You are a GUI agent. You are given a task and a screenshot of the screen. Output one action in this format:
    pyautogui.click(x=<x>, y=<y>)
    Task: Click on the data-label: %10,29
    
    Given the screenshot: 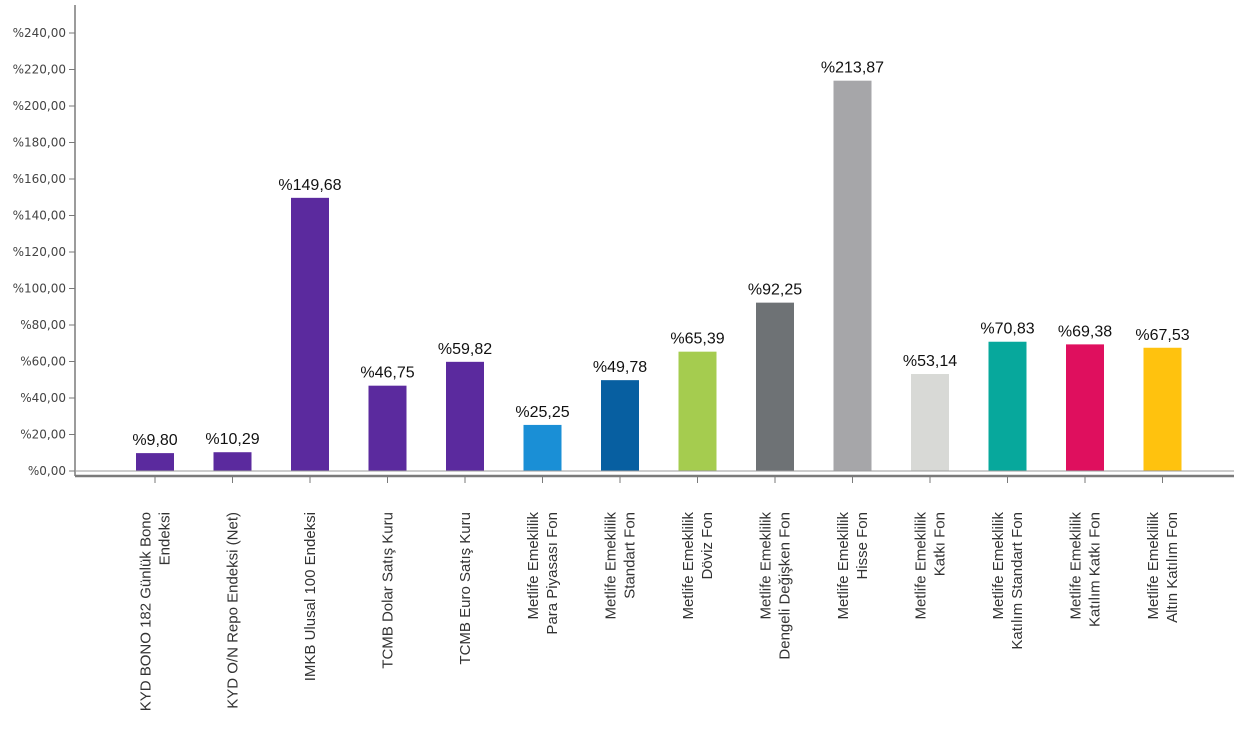 What is the action you would take?
    pyautogui.click(x=232, y=439)
    